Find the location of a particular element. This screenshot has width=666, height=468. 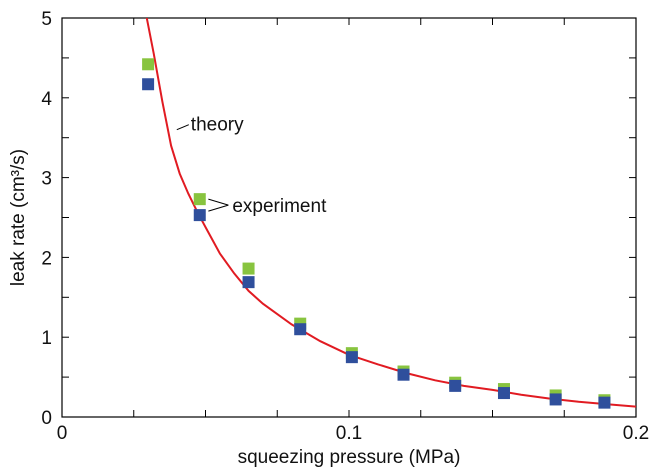

x-tick-label-0: 0 is located at coordinates (62, 433).